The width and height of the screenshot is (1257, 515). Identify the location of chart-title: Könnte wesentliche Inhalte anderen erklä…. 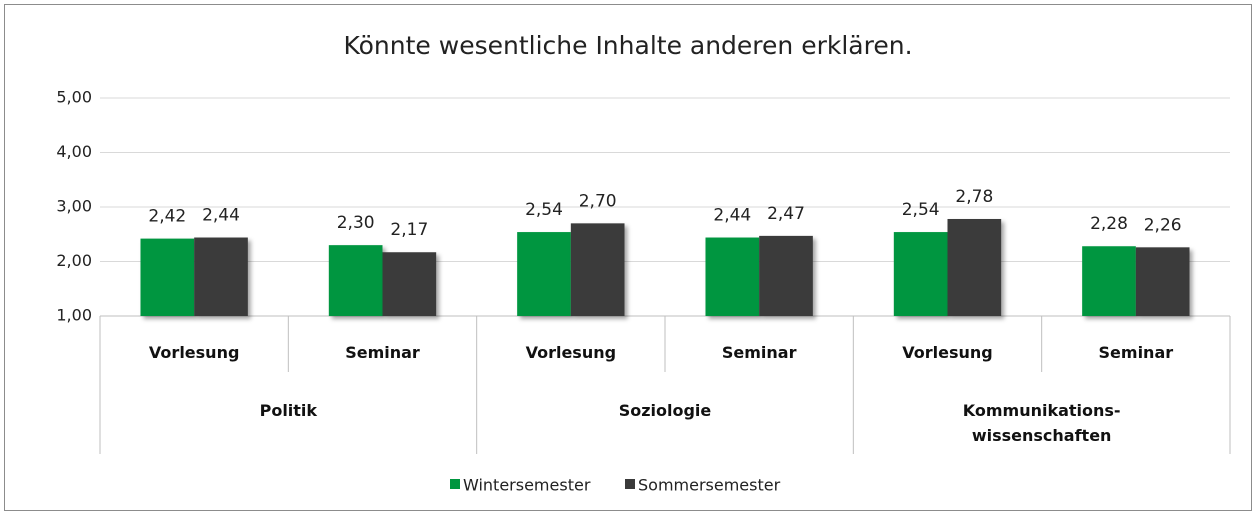
(627, 45).